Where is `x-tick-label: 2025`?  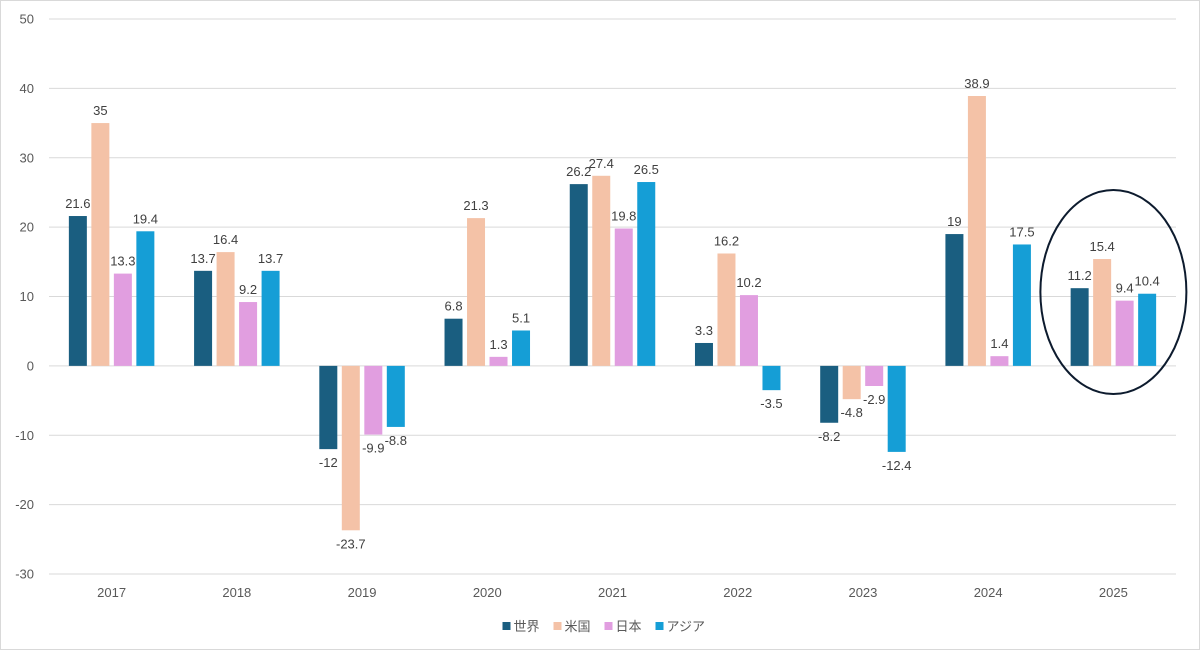 x-tick-label: 2025 is located at coordinates (1113, 592).